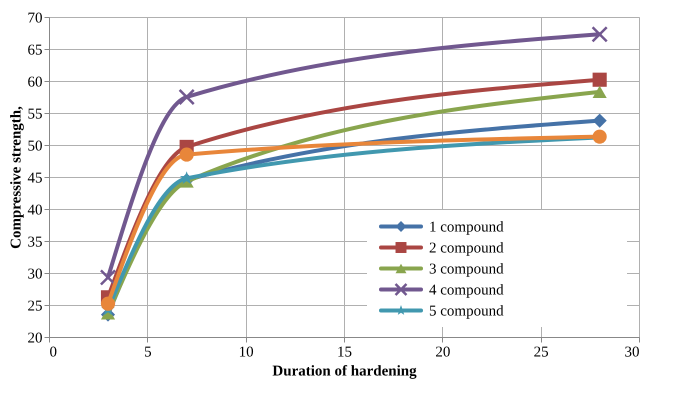 This screenshot has width=684, height=409. What do you see at coordinates (345, 372) in the screenshot?
I see `x-axis-title: Duration of hardening` at bounding box center [345, 372].